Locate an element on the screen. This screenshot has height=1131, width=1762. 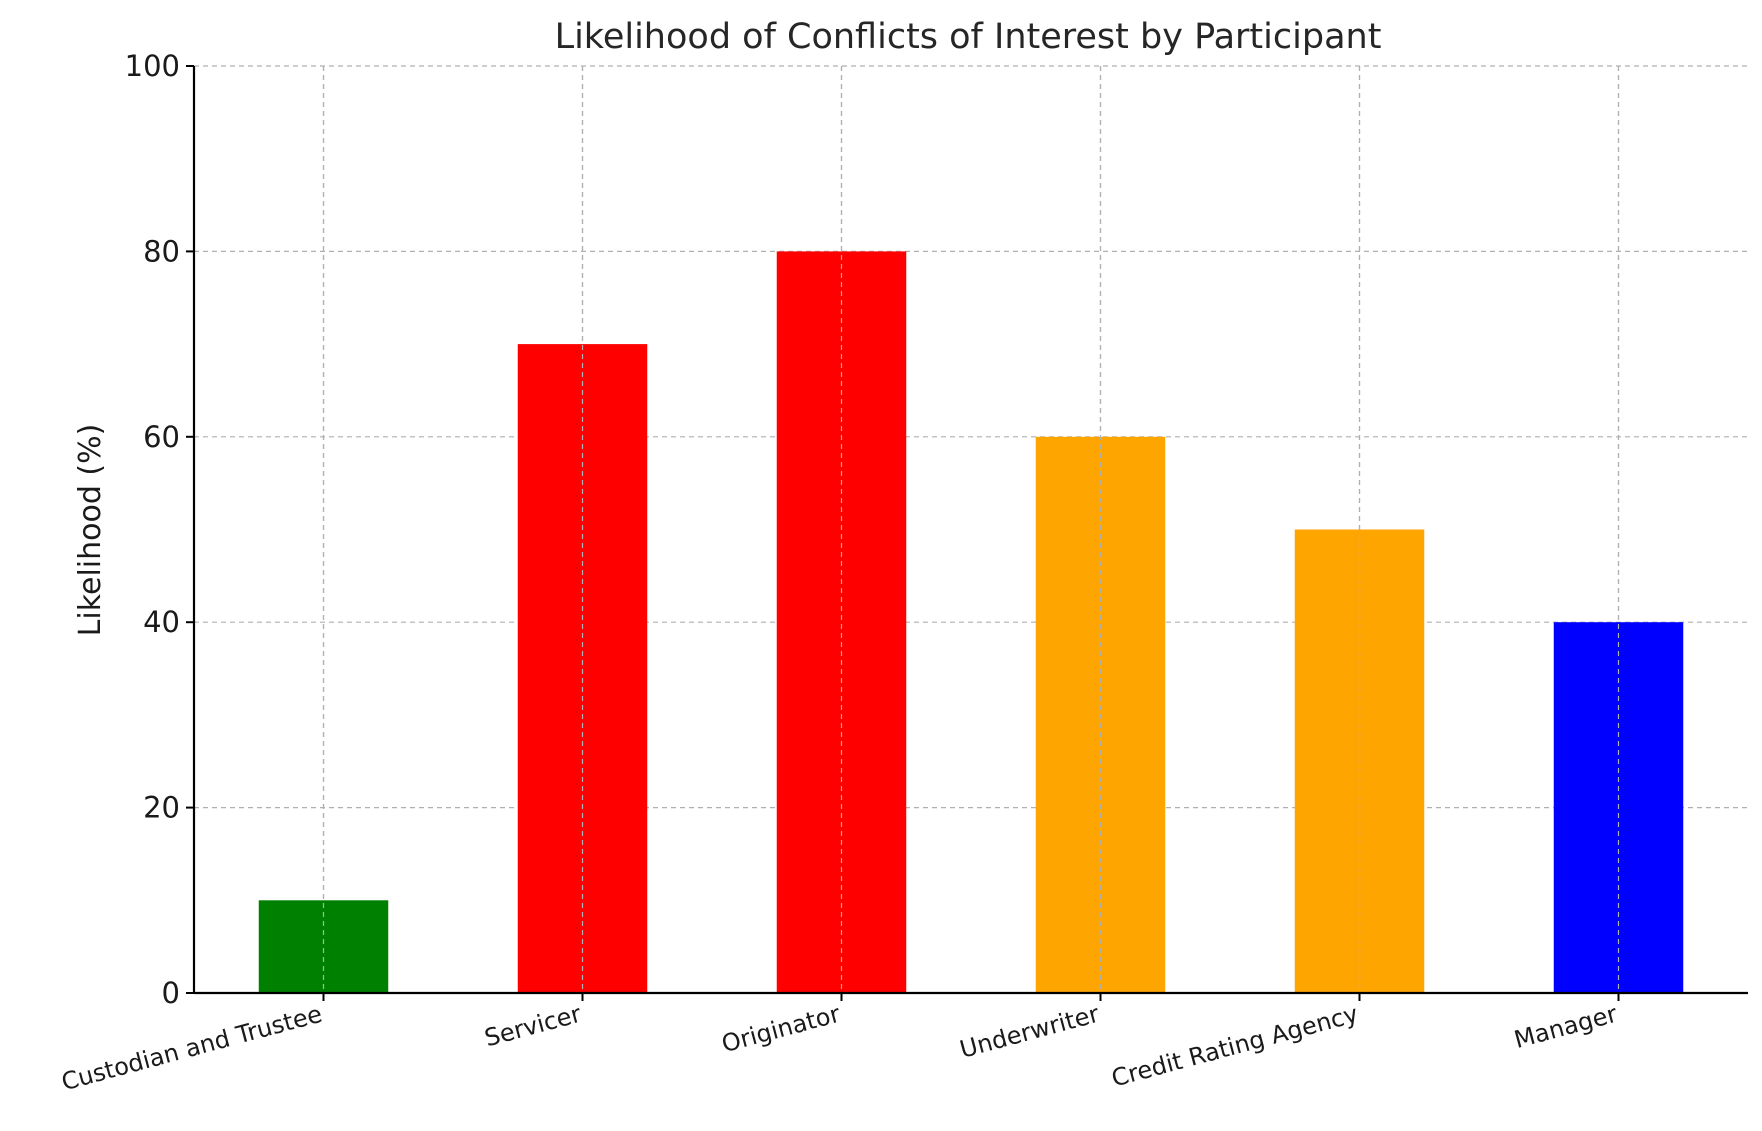
x-tick-label: Custodian and Trustee is located at coordinates (192, 1048).